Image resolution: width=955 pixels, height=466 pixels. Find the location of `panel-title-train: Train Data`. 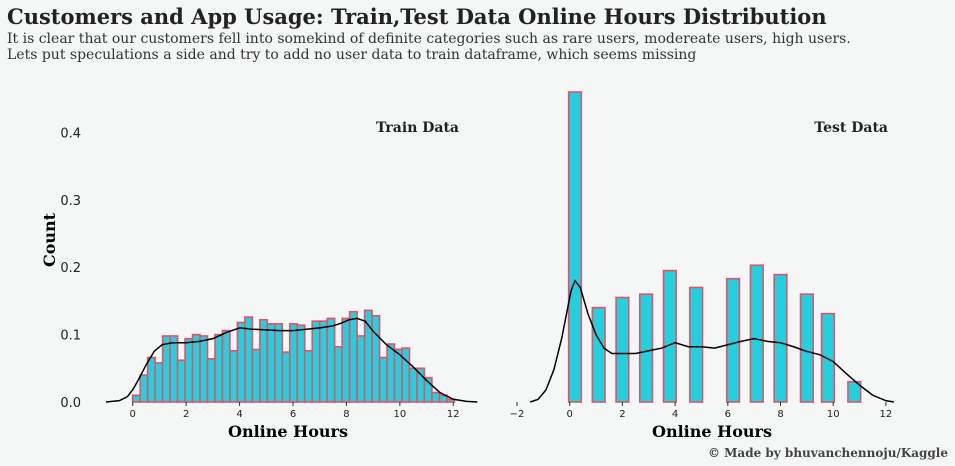

panel-title-train: Train Data is located at coordinates (417, 128).